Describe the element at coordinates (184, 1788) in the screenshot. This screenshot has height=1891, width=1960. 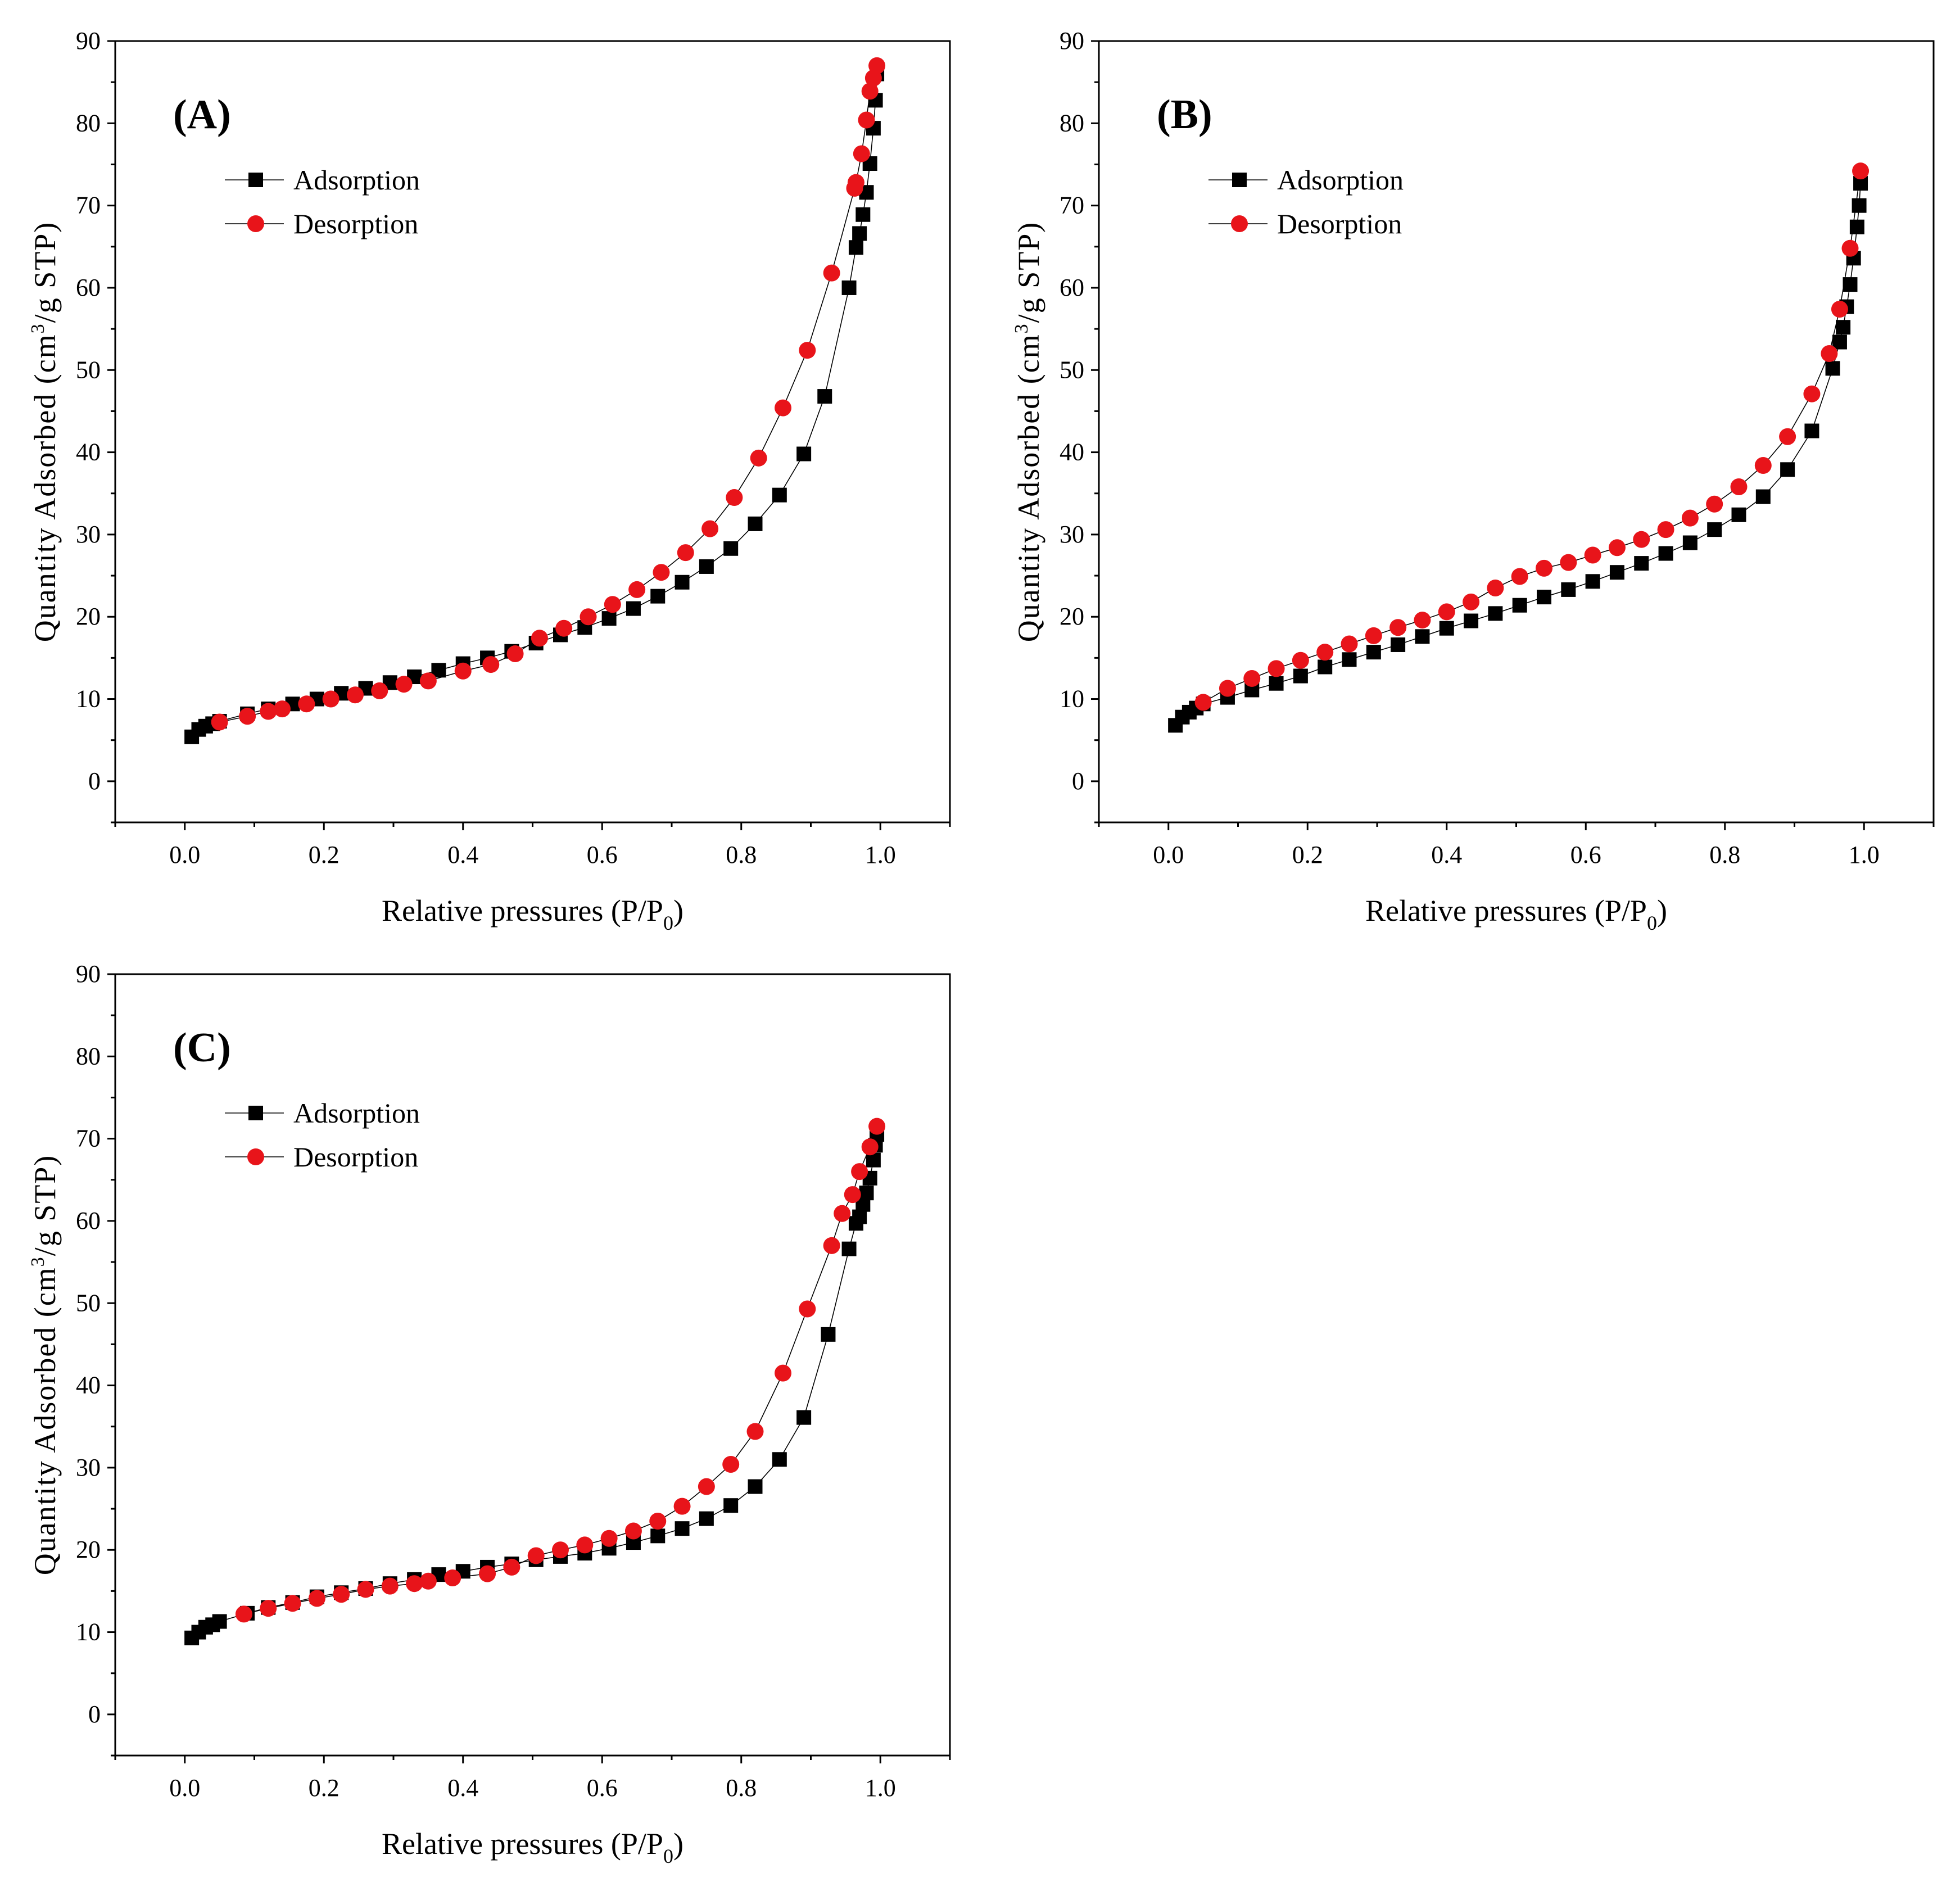
I see `x-tick-label: 0.0` at that location.